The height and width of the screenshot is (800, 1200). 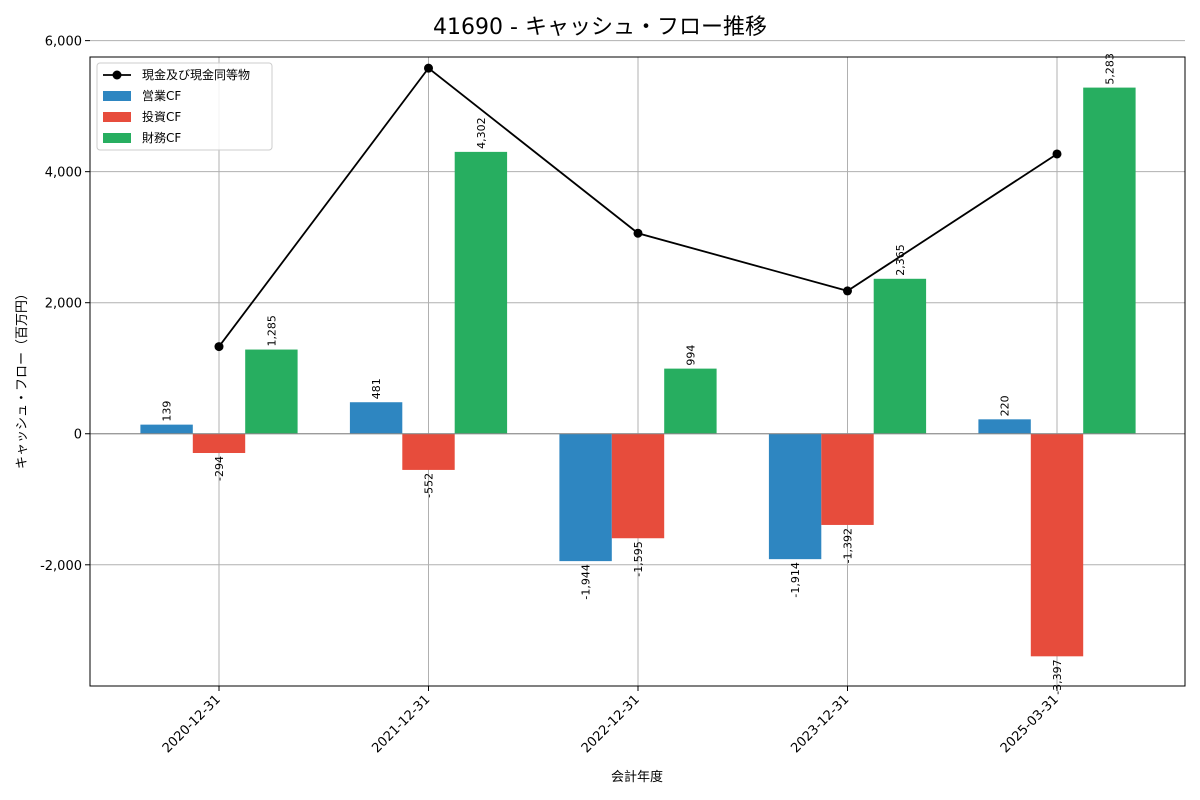 I want to click on legend-label: 財務CF, so click(x=161, y=137).